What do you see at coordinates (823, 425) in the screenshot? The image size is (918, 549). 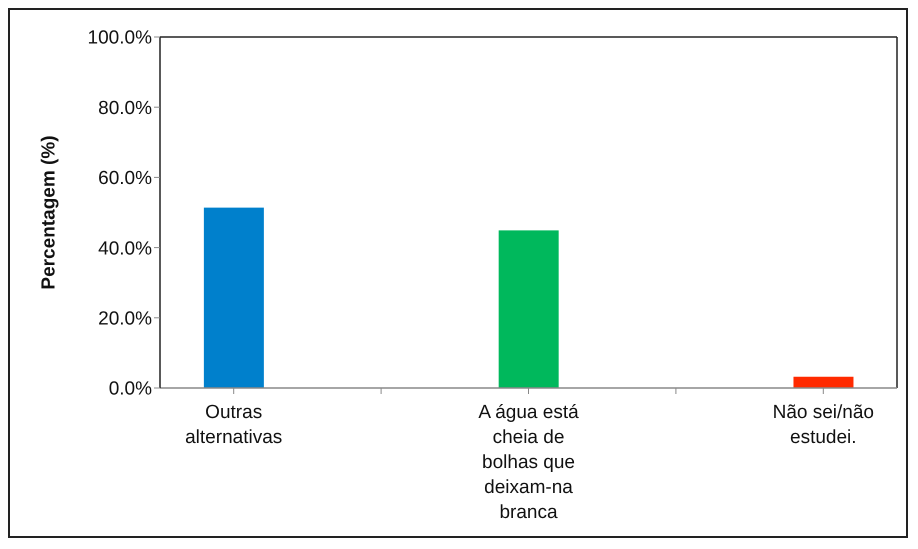 I see `x-tick-label: Não sei/não estudei.` at bounding box center [823, 425].